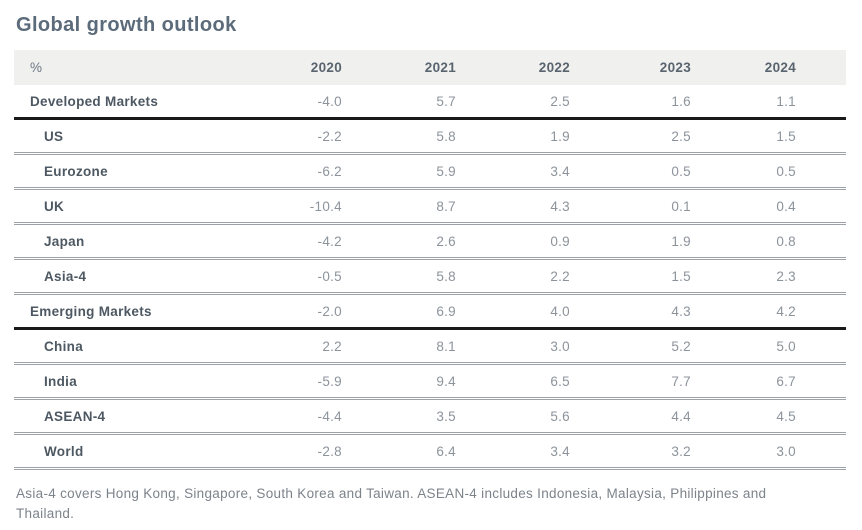 The height and width of the screenshot is (530, 862). Describe the element at coordinates (399, 416) in the screenshot. I see `cell-value: 3.5` at that location.